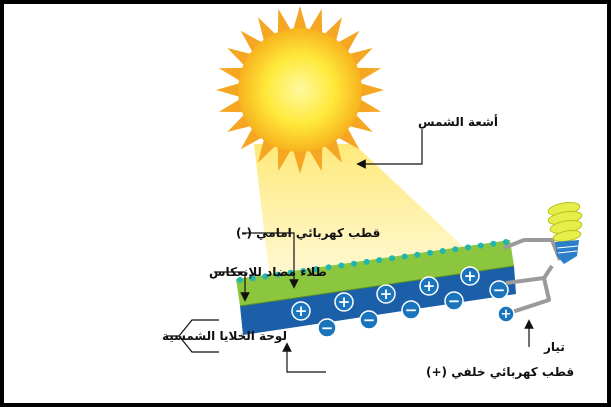  I want to click on back-layer, so click(378, 300).